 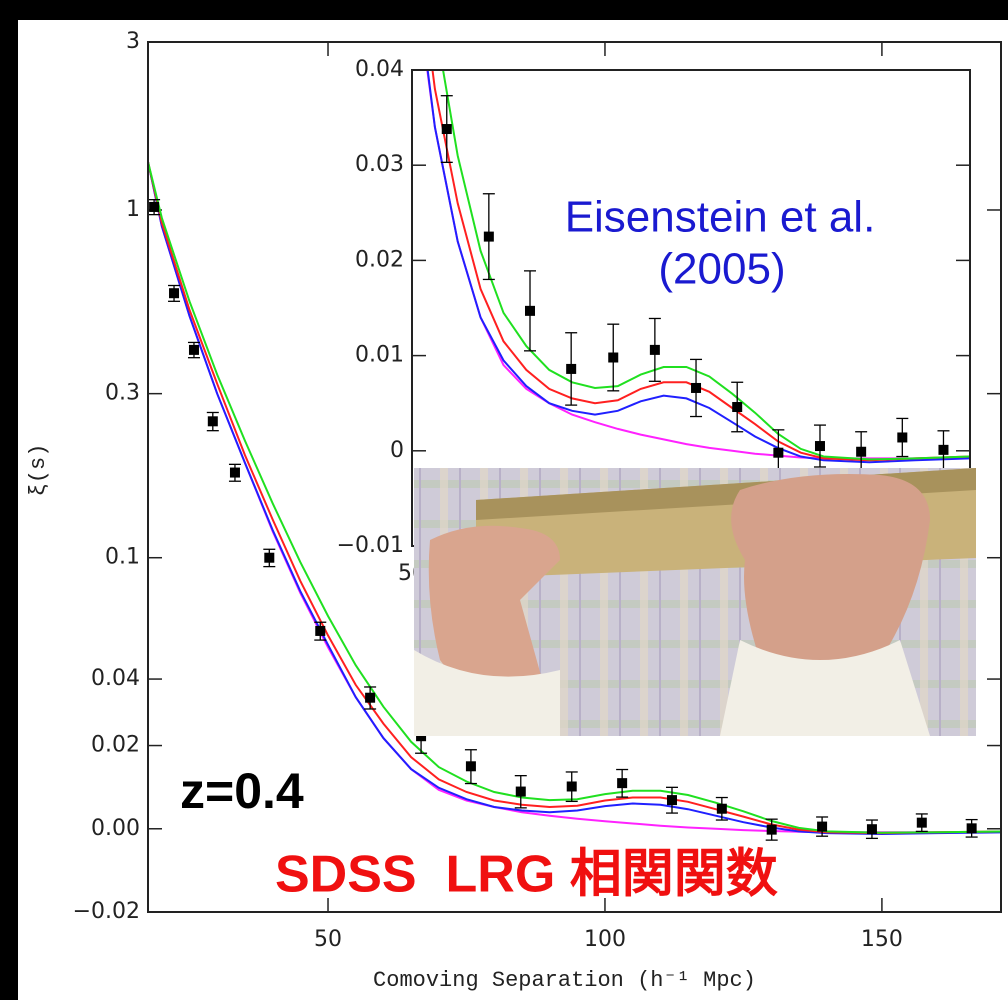 I want to click on y-tick-label: 0.01, so click(x=379, y=355).